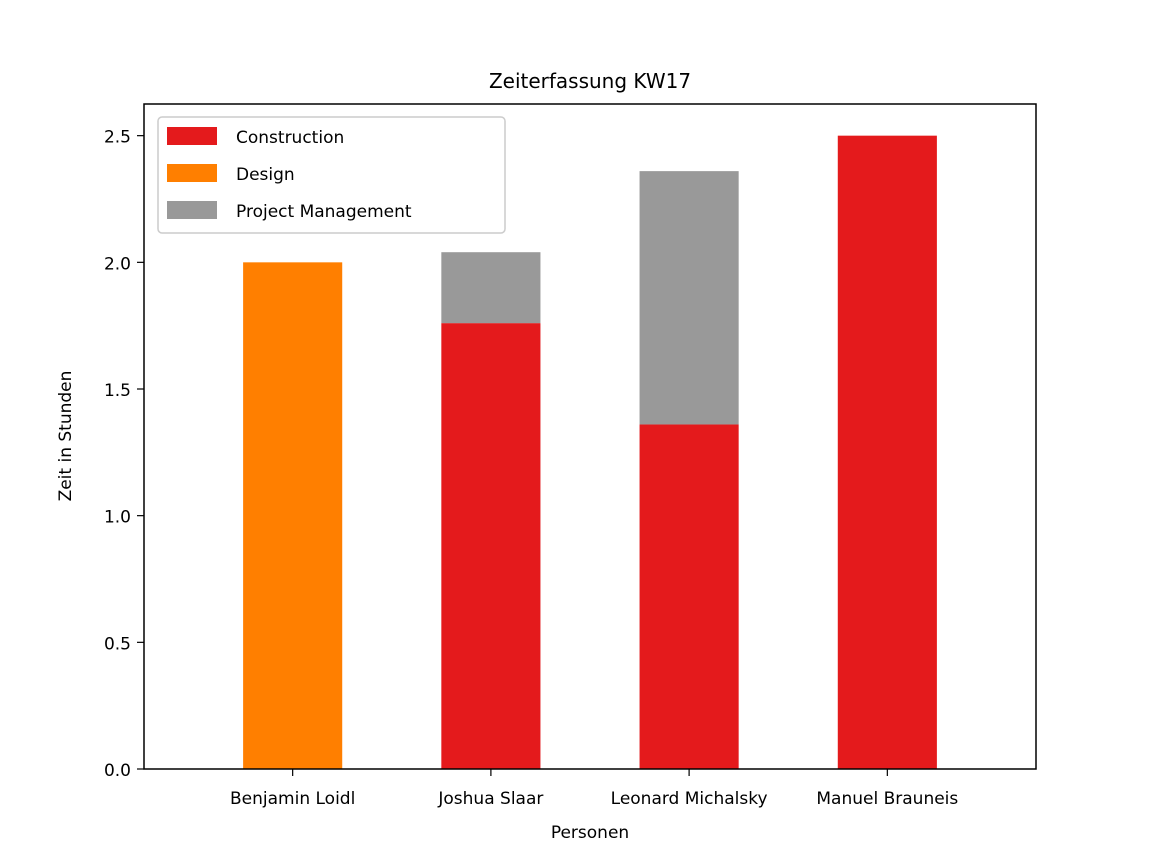 This screenshot has height=864, width=1152. Describe the element at coordinates (887, 452) in the screenshot. I see `bar-manuel-brauneis-construction` at that location.